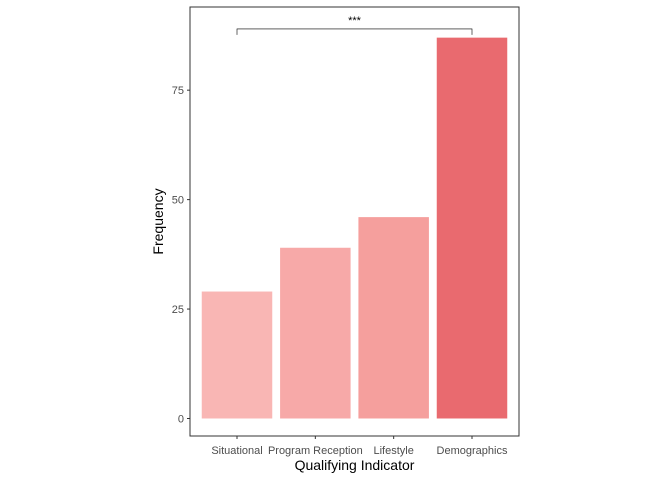 The width and height of the screenshot is (672, 480). What do you see at coordinates (355, 21) in the screenshot?
I see `significance-label: ***` at bounding box center [355, 21].